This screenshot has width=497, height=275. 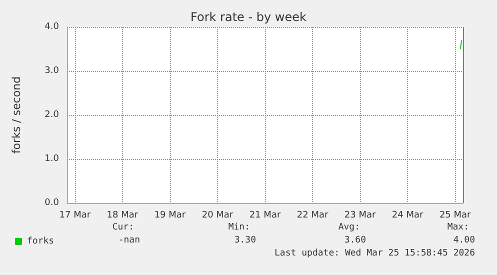 I want to click on y-tick-label: 3.0, so click(x=52, y=71).